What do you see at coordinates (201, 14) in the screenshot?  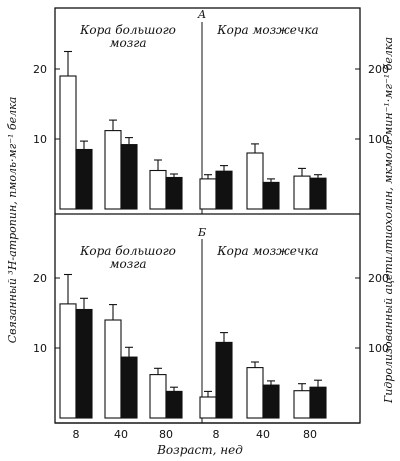 I see `panel-label: А` at bounding box center [201, 14].